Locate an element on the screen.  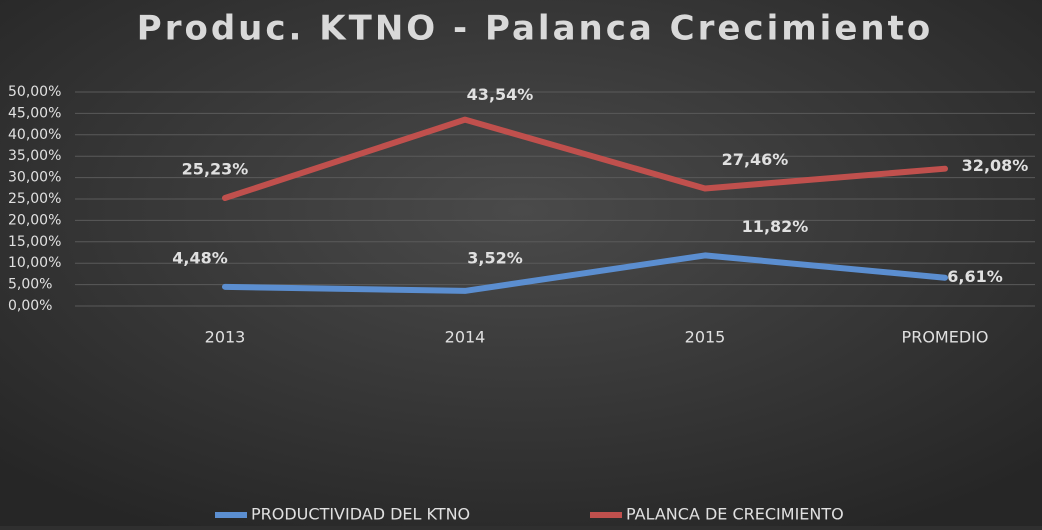
legend-label: PALANCA DE CRECIMIENTO is located at coordinates (735, 514).